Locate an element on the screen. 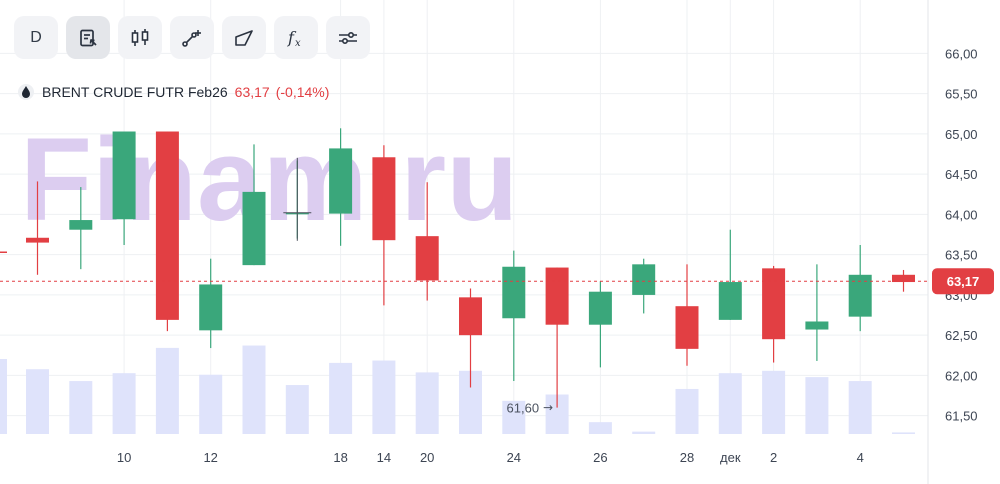 This screenshot has width=1000, height=484. indicators-list-button is located at coordinates (88, 37).